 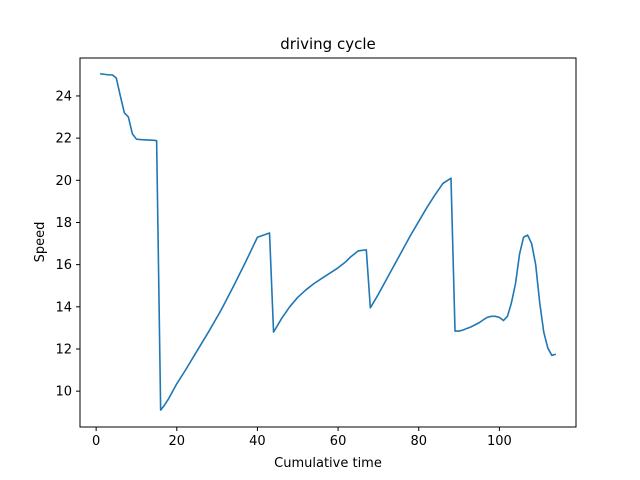 What do you see at coordinates (328, 463) in the screenshot?
I see `x-axis-label: Cumulative time` at bounding box center [328, 463].